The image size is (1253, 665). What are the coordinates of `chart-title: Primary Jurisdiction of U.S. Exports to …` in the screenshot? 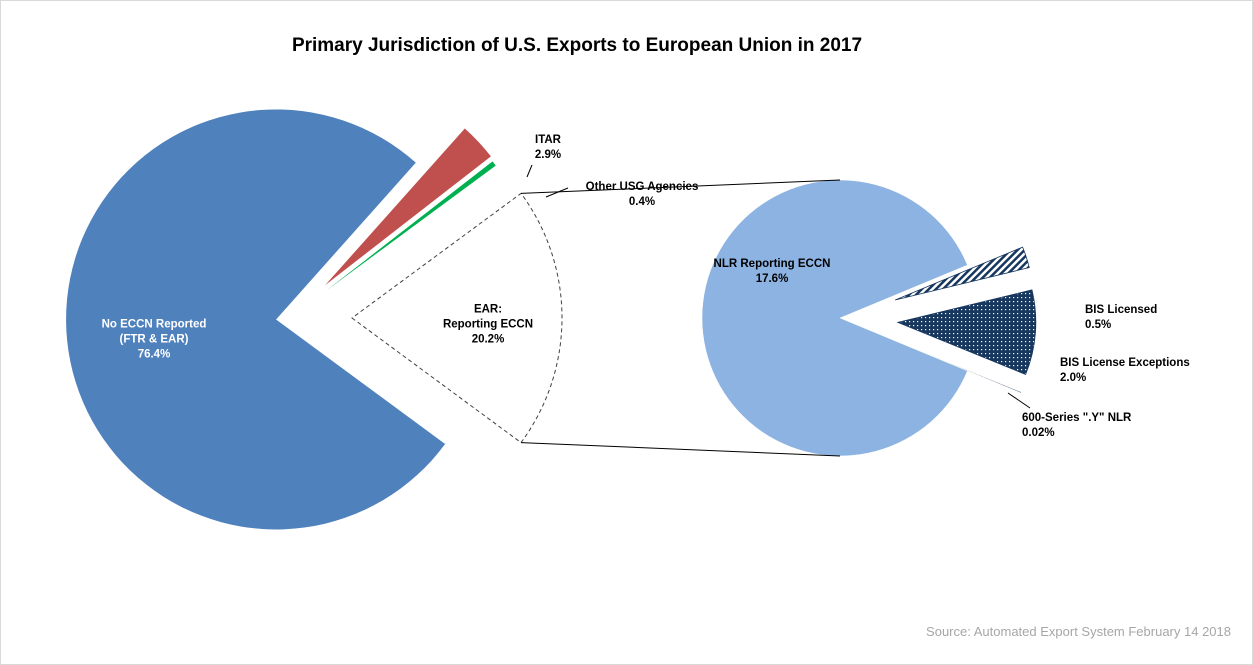 It's located at (577, 45).